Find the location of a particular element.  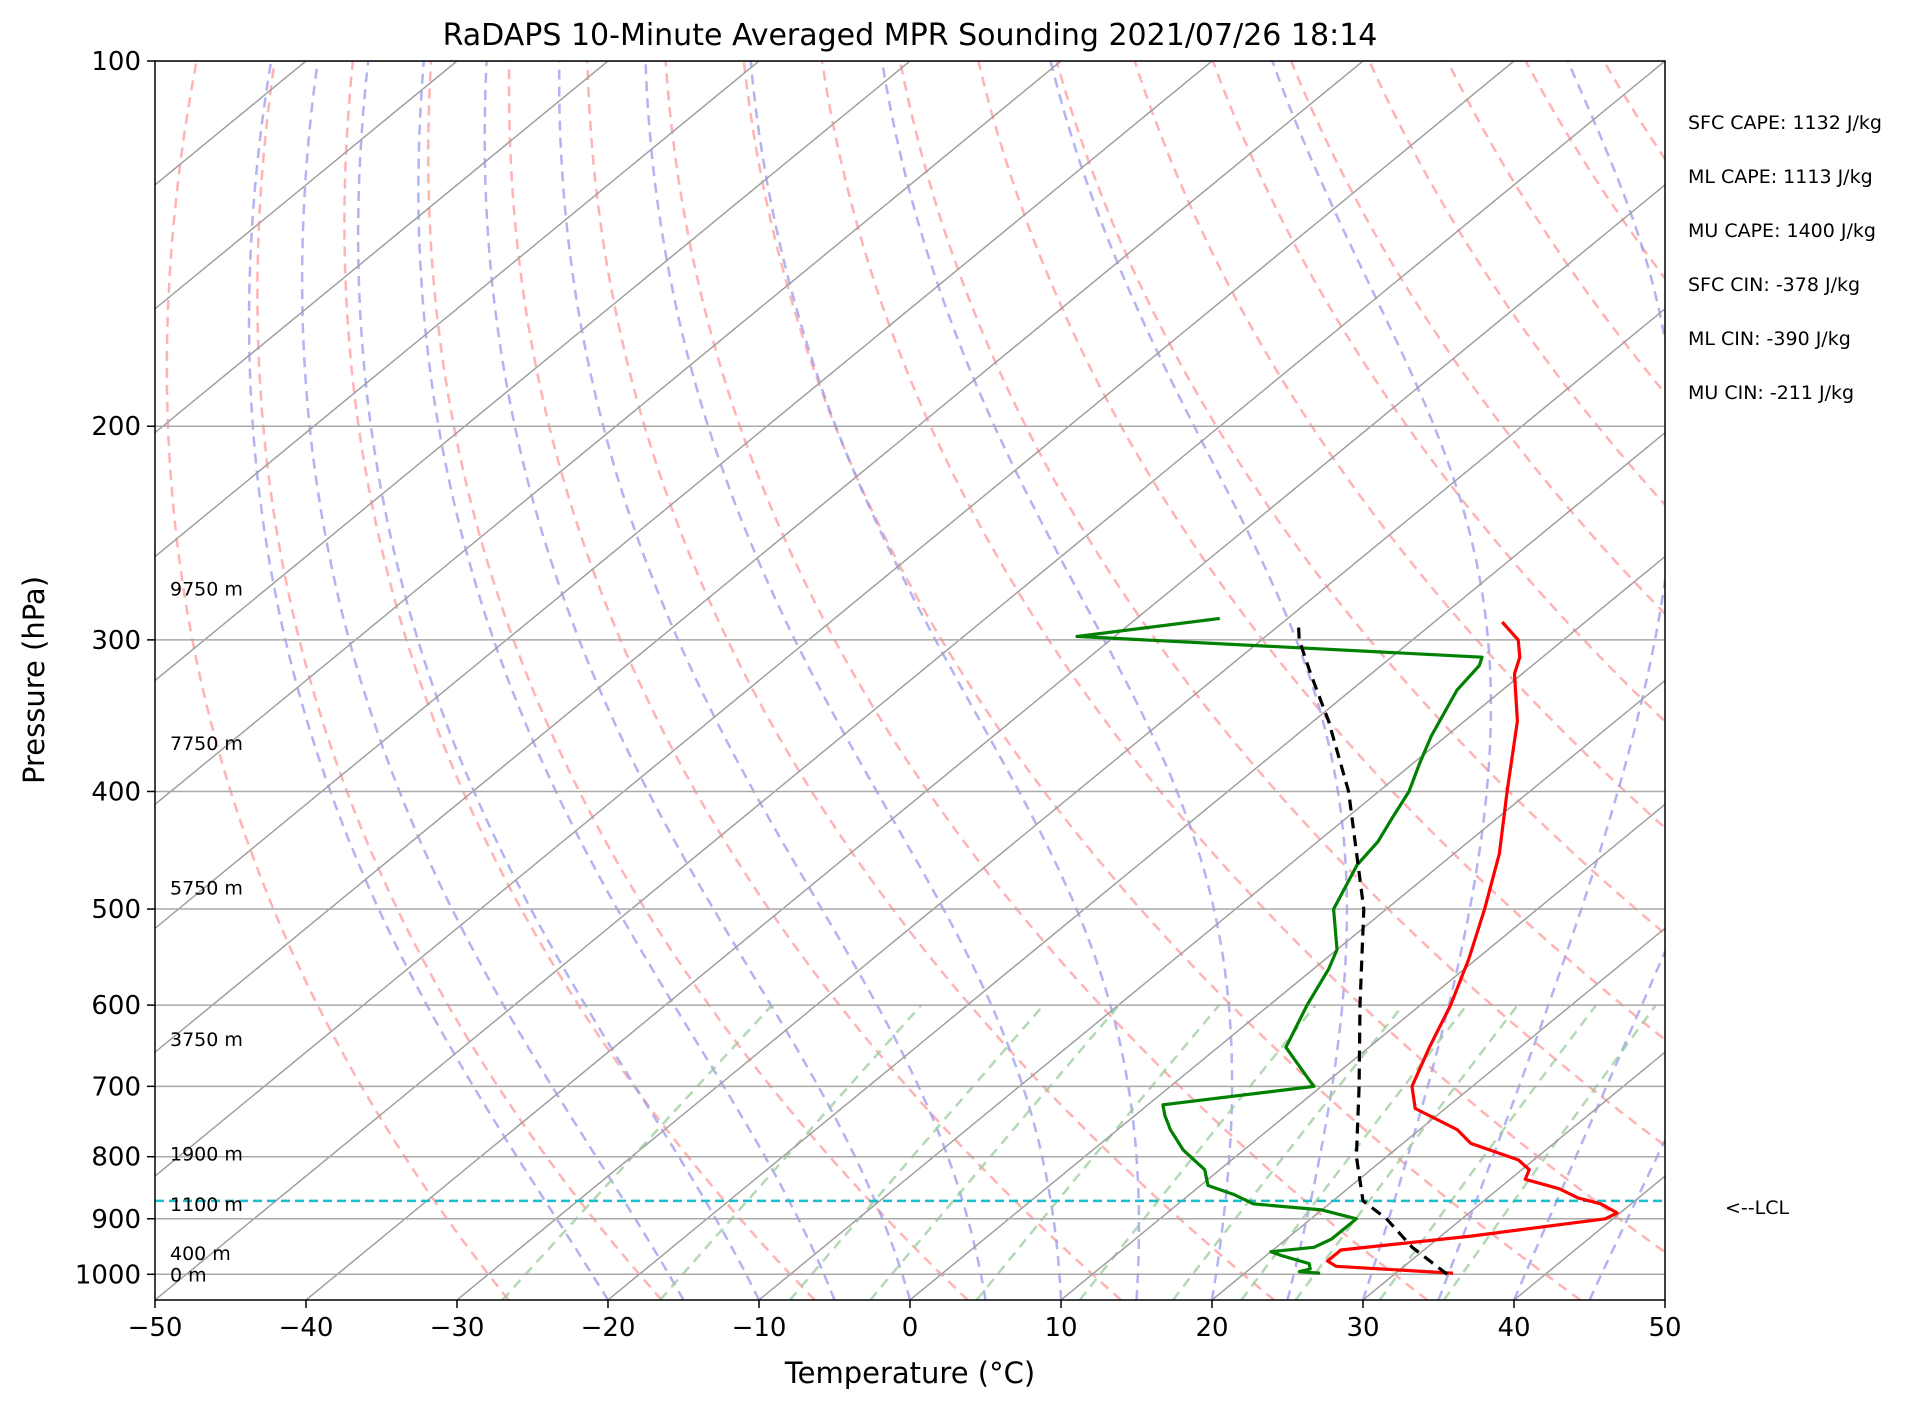

x-tick-label: −50 is located at coordinates (155, 1328).